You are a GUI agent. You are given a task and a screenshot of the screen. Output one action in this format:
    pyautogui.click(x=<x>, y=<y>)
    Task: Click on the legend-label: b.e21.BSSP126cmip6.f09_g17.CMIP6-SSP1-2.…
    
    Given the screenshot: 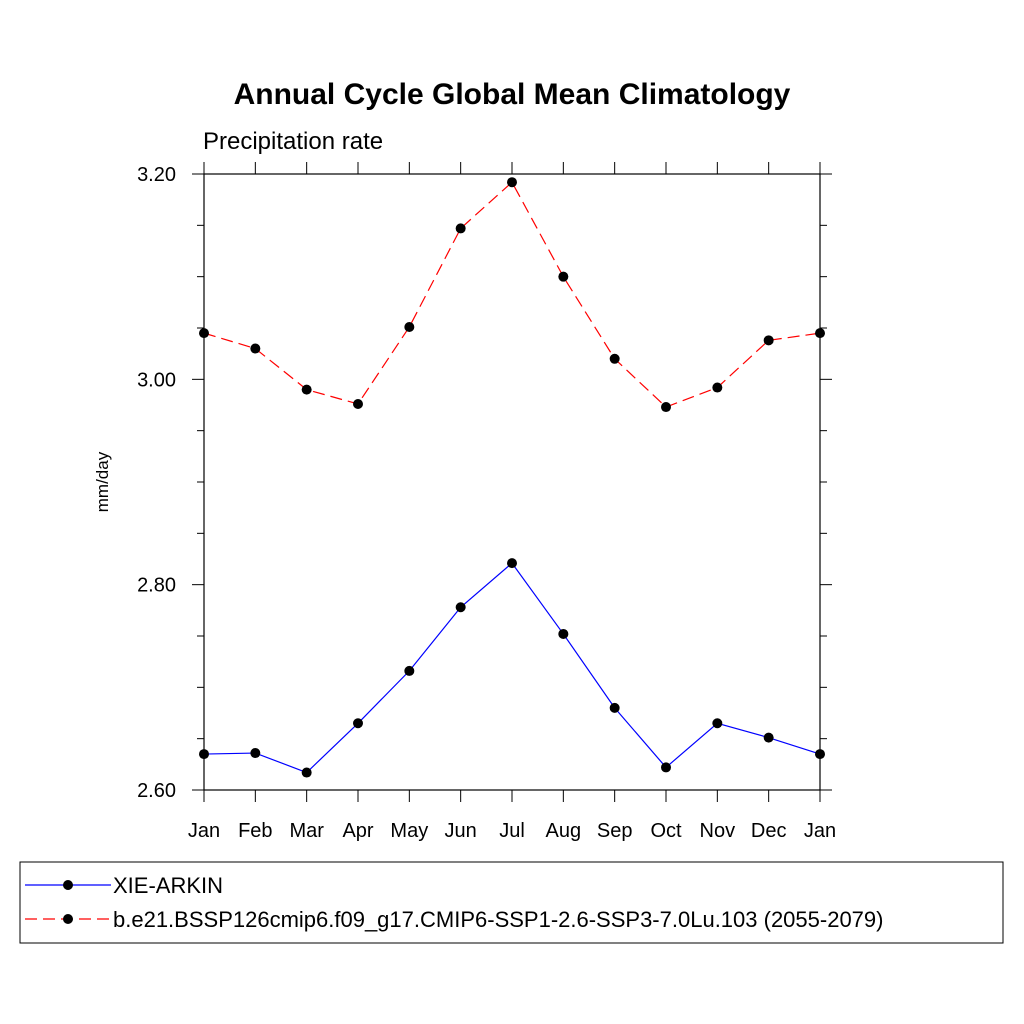 What is the action you would take?
    pyautogui.click(x=498, y=919)
    